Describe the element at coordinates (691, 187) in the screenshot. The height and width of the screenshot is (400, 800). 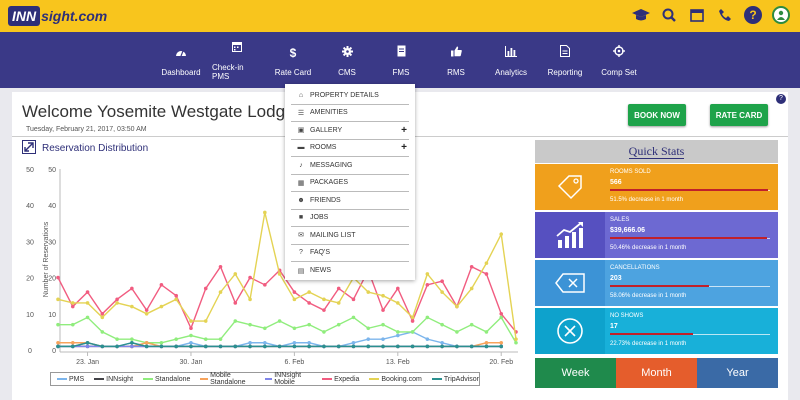
I see `stat-body: ROOMS SOLD 566 51.5% decrease in 1 month` at that location.